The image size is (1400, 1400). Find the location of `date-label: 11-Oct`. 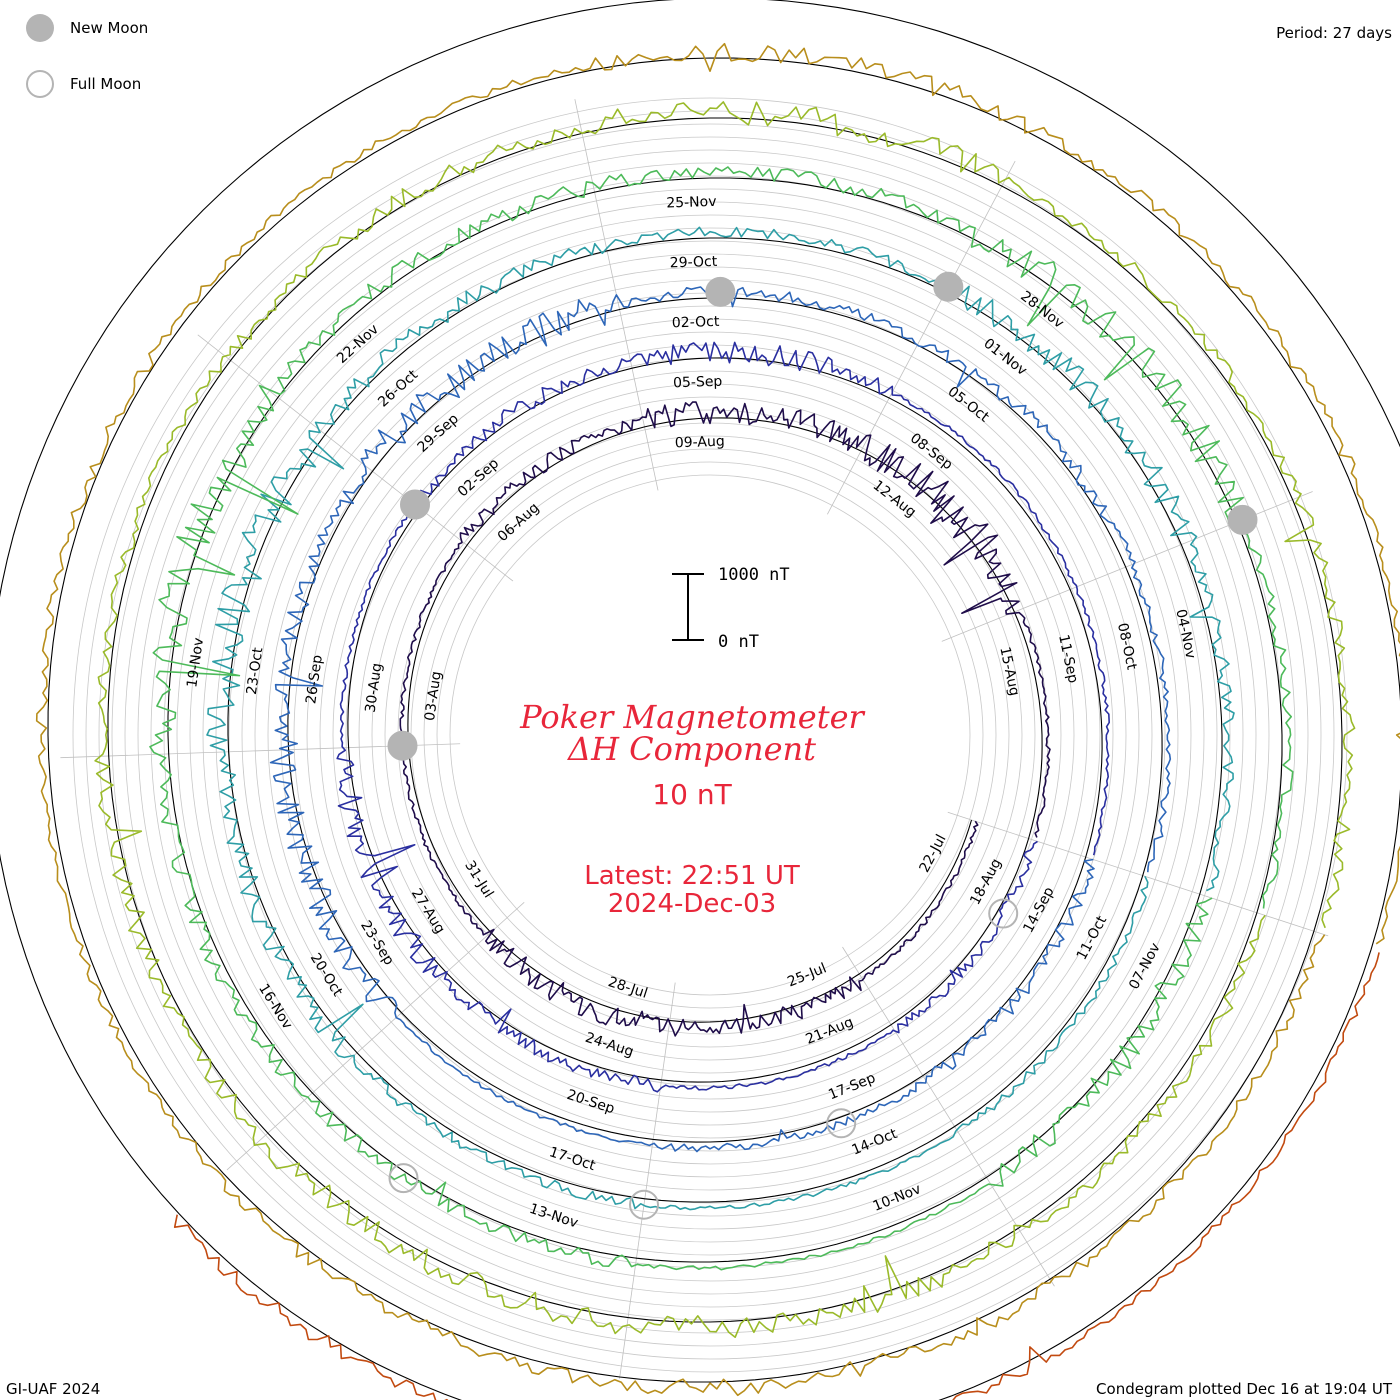

date-label: 11-Oct is located at coordinates (1092, 938).